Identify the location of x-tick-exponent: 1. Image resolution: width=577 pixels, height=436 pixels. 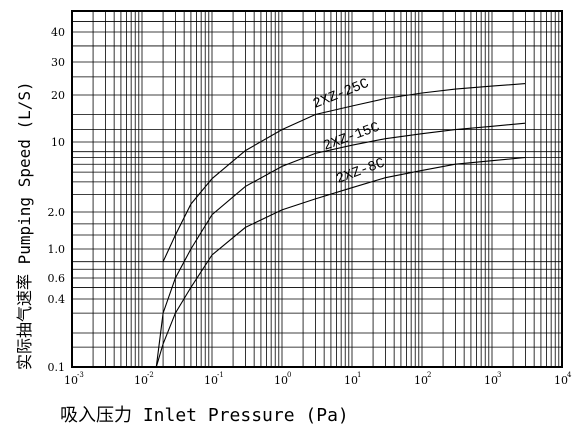
(359, 375).